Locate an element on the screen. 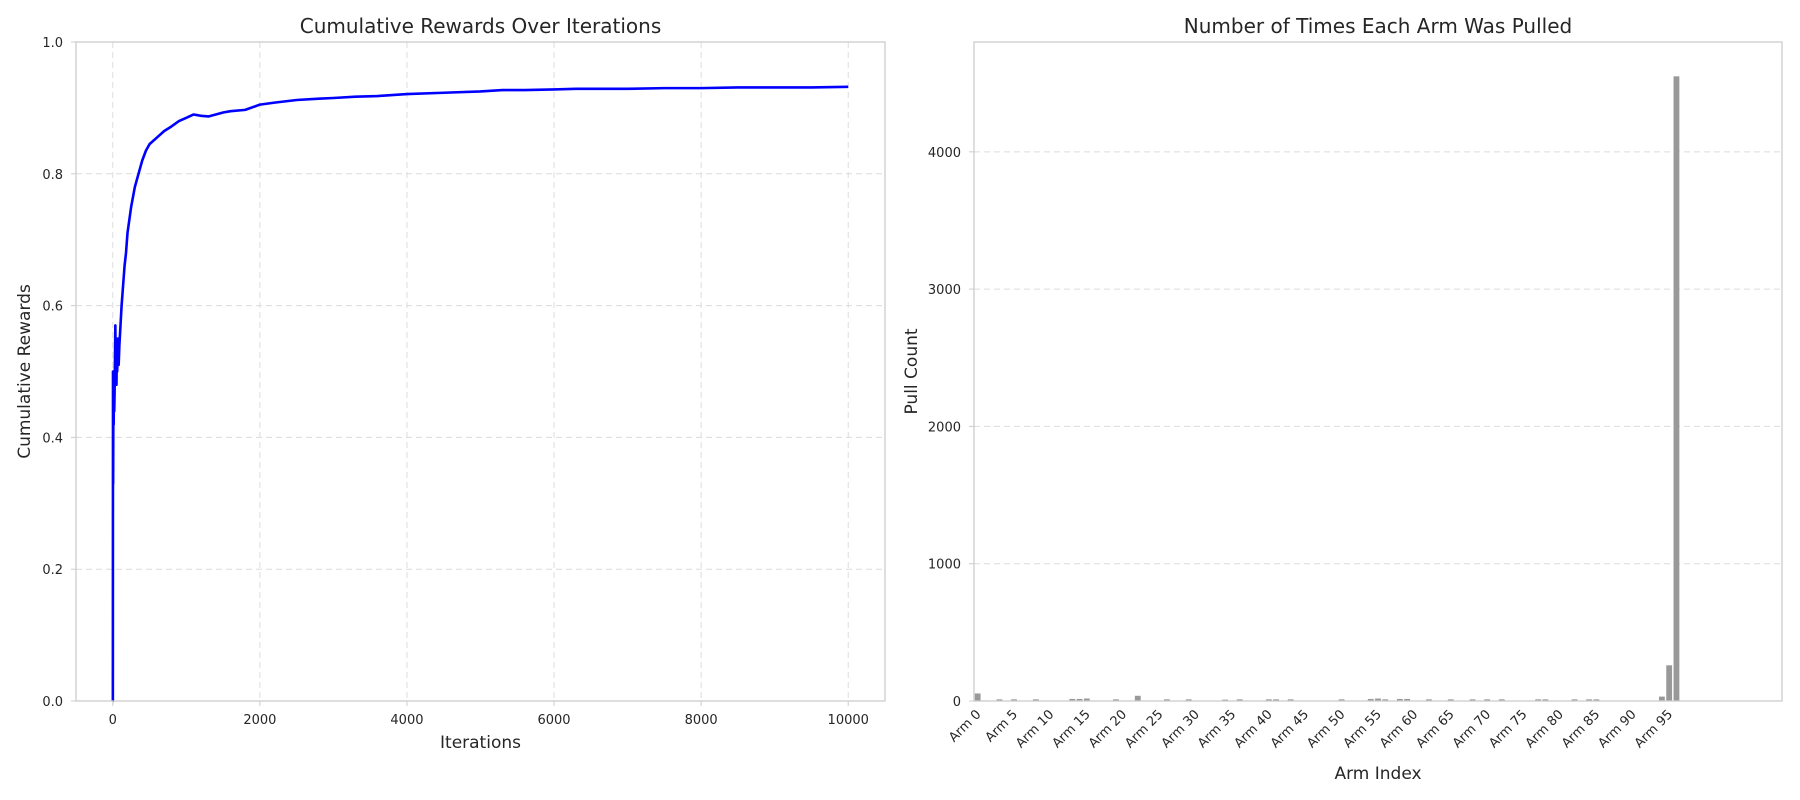  right-x-tick-label: Arm 0 is located at coordinates (965, 726).